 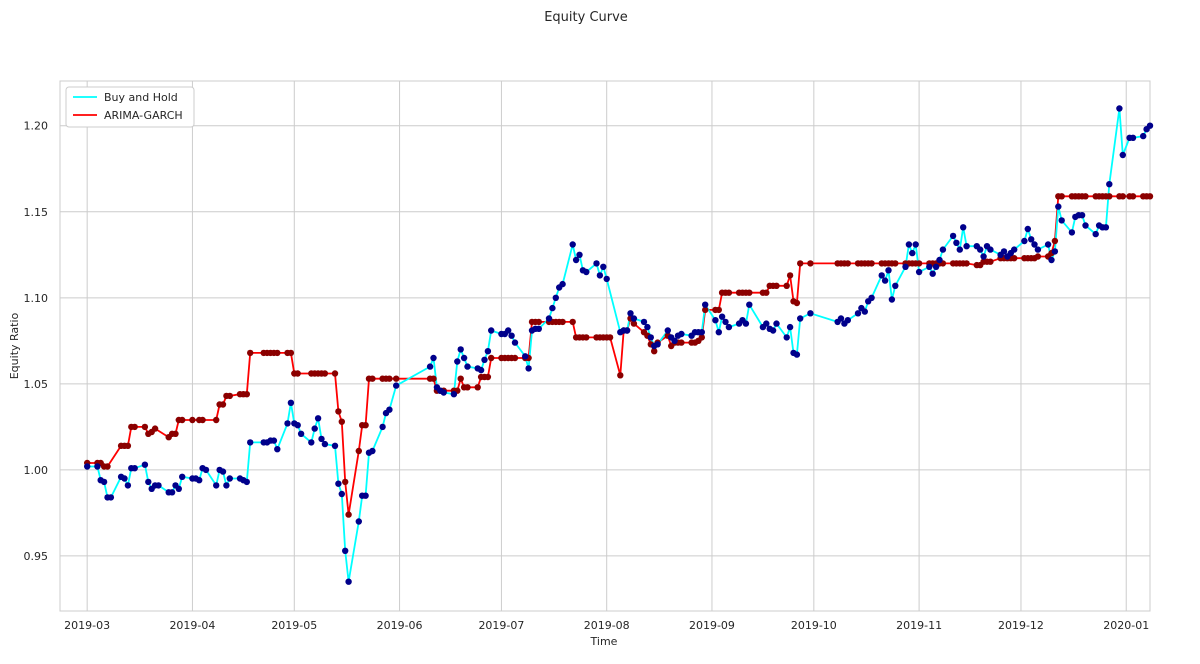 I want to click on legend-label-buy-and-hold: Buy and Hold, so click(x=141, y=97).